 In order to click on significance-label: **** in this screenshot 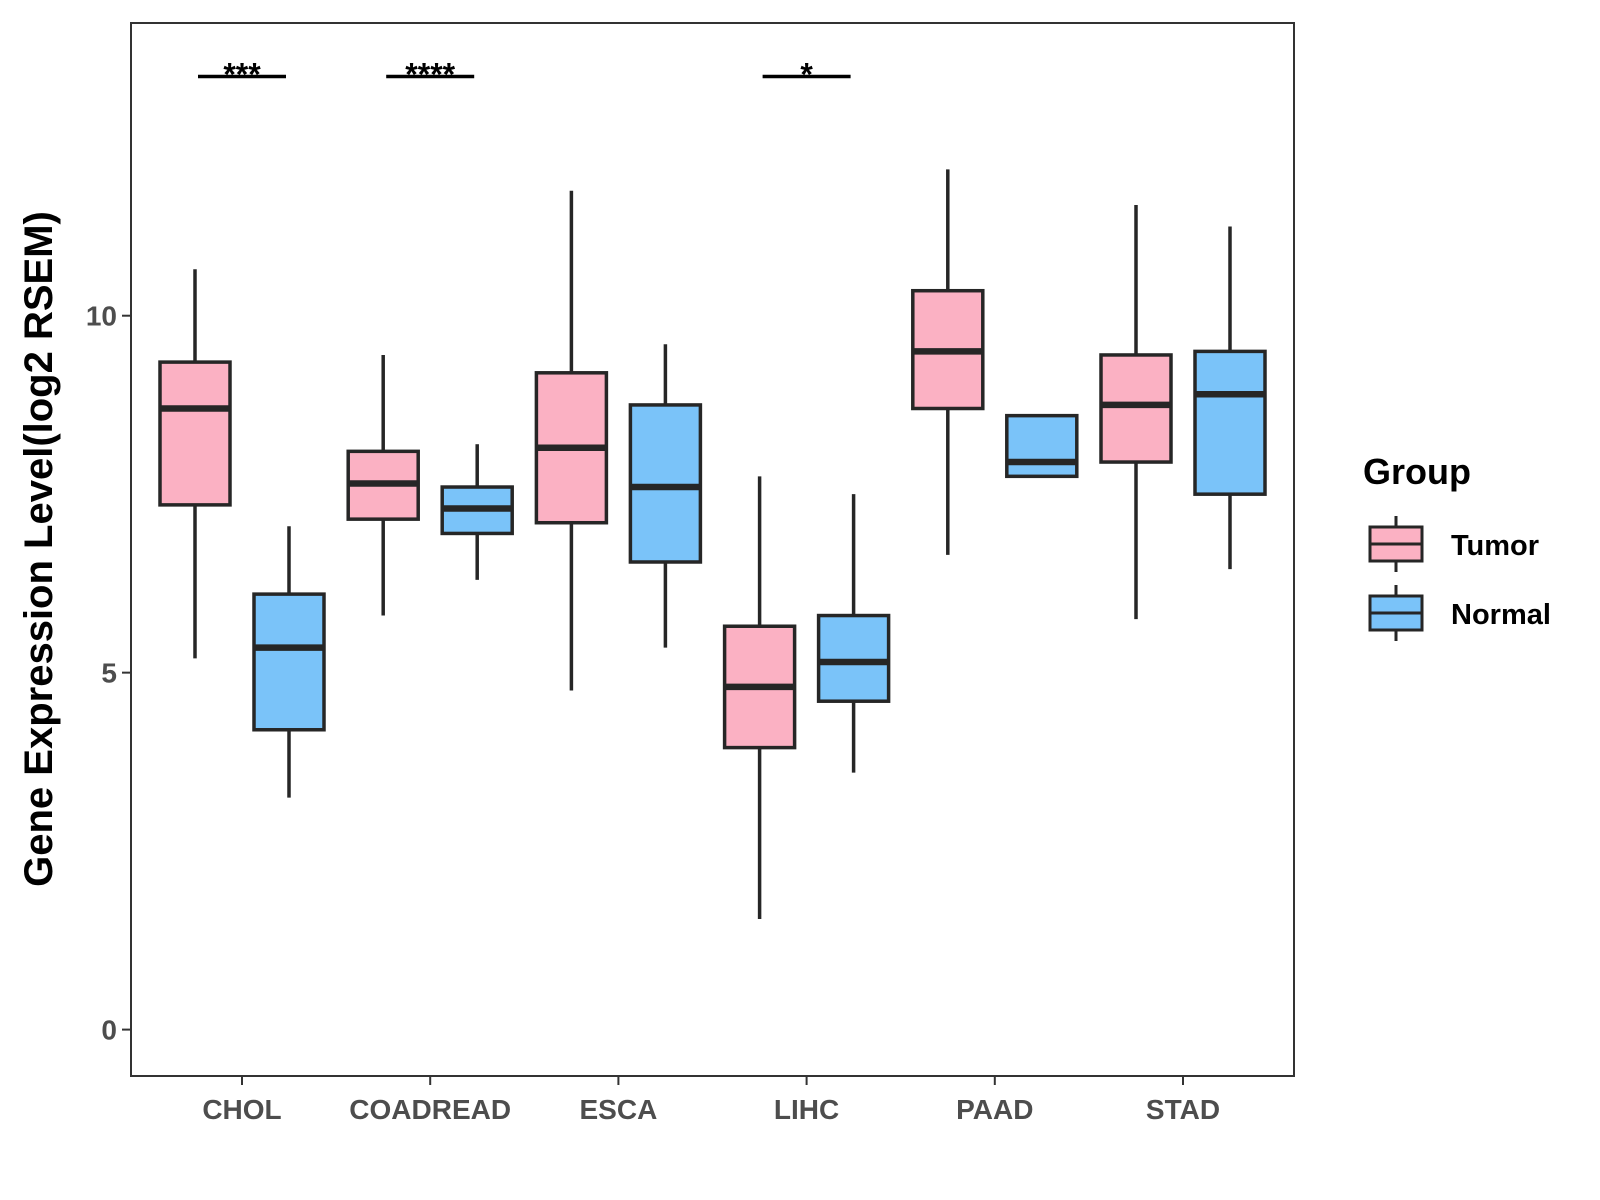, I will do `click(430, 75)`.